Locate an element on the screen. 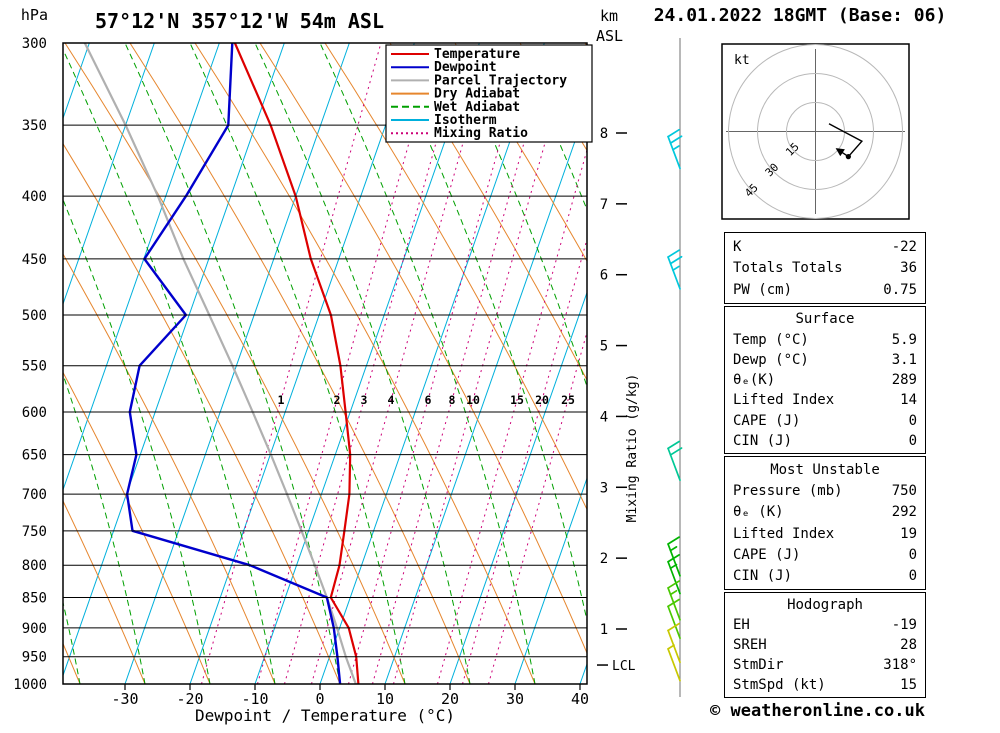  legend-item-label: Wet Adiabat is located at coordinates (477, 107).